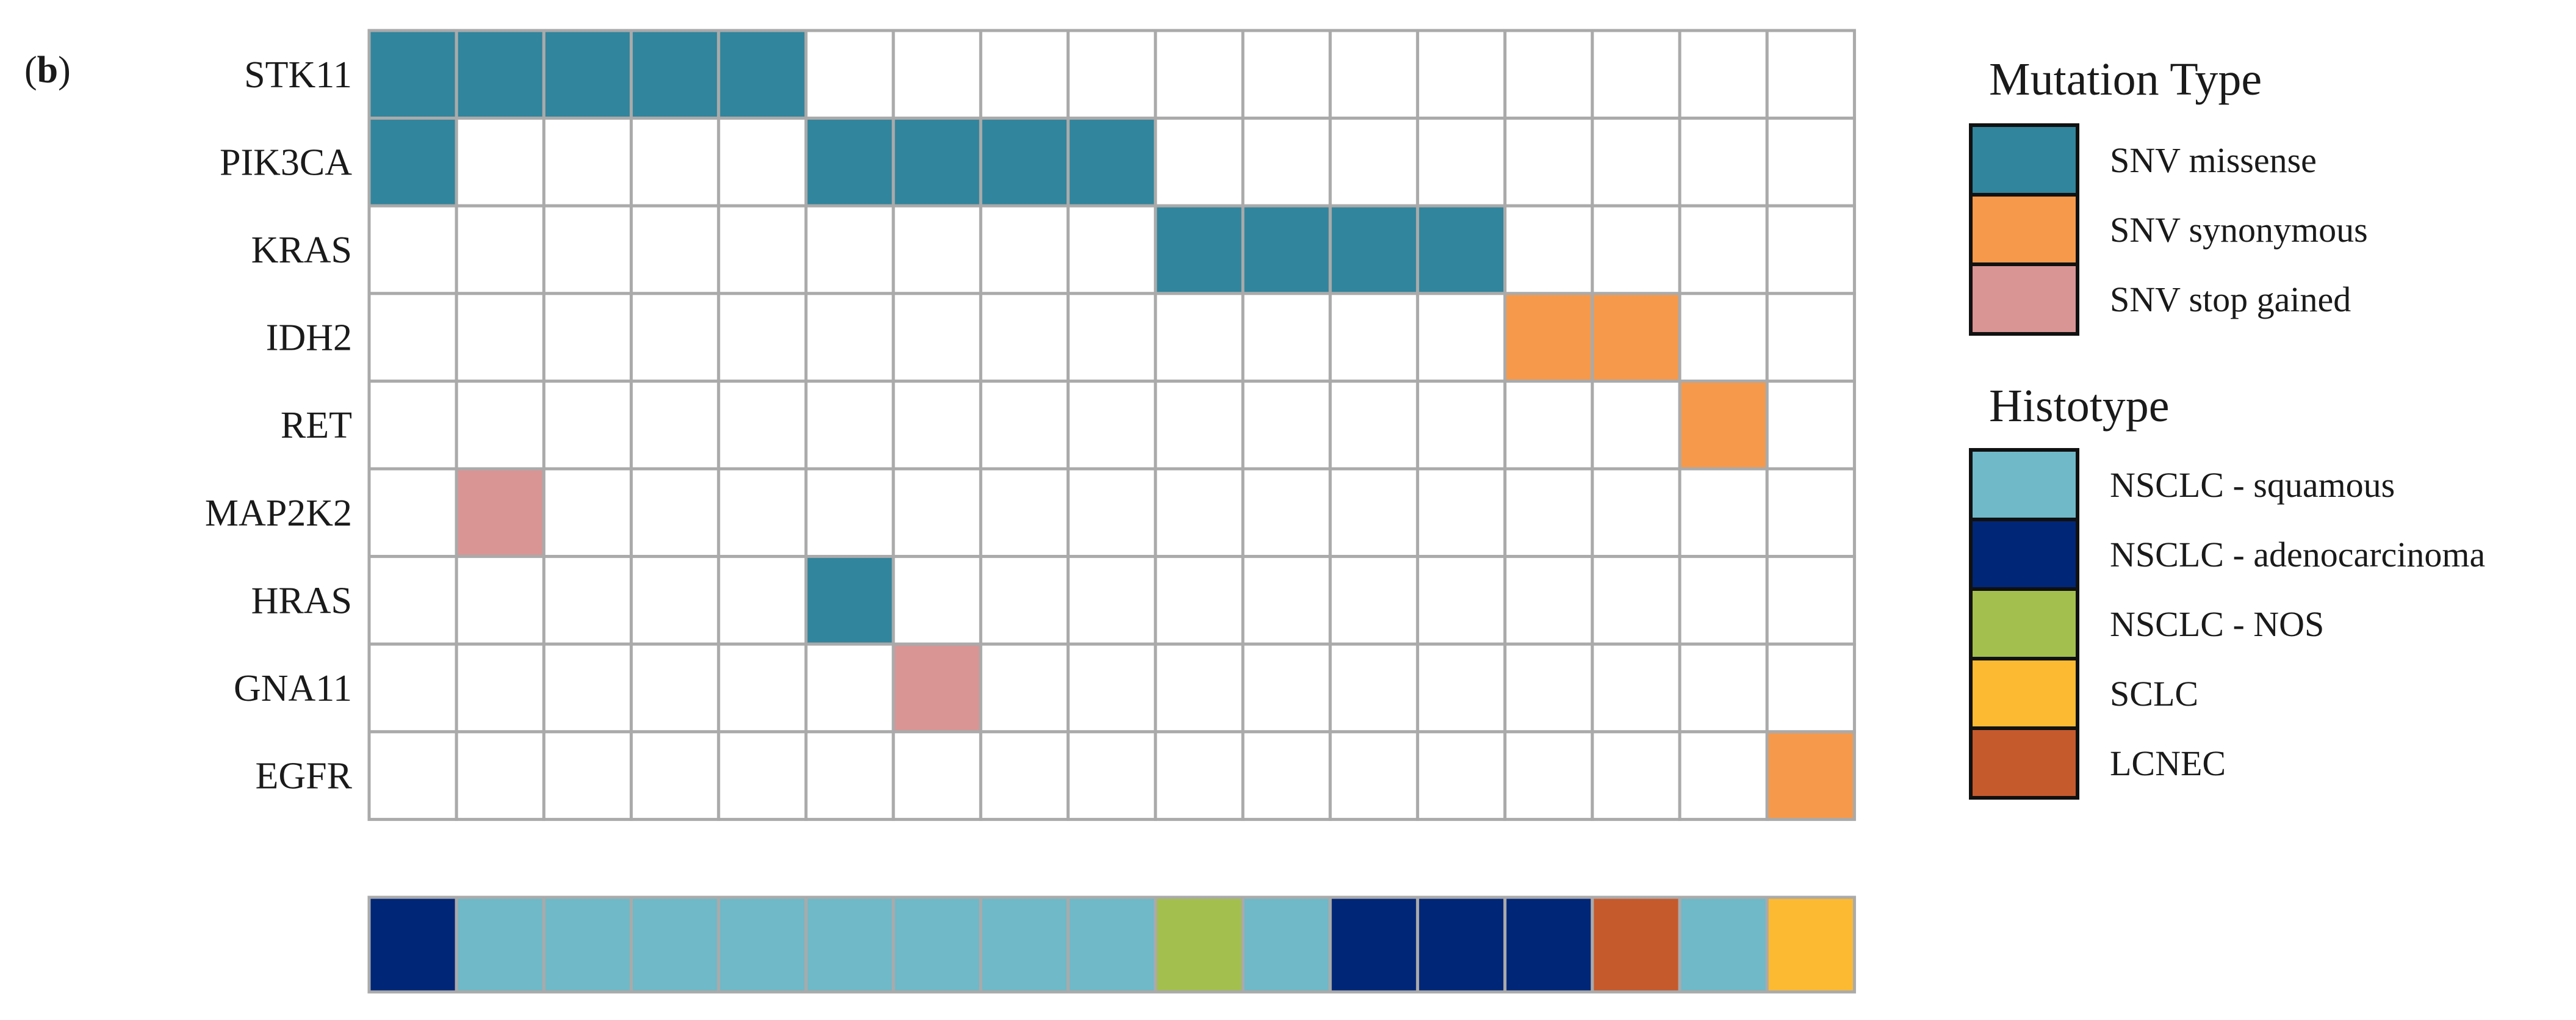 The image size is (2576, 1020). I want to click on gene-label-map2k2: MAP2K2, so click(278, 513).